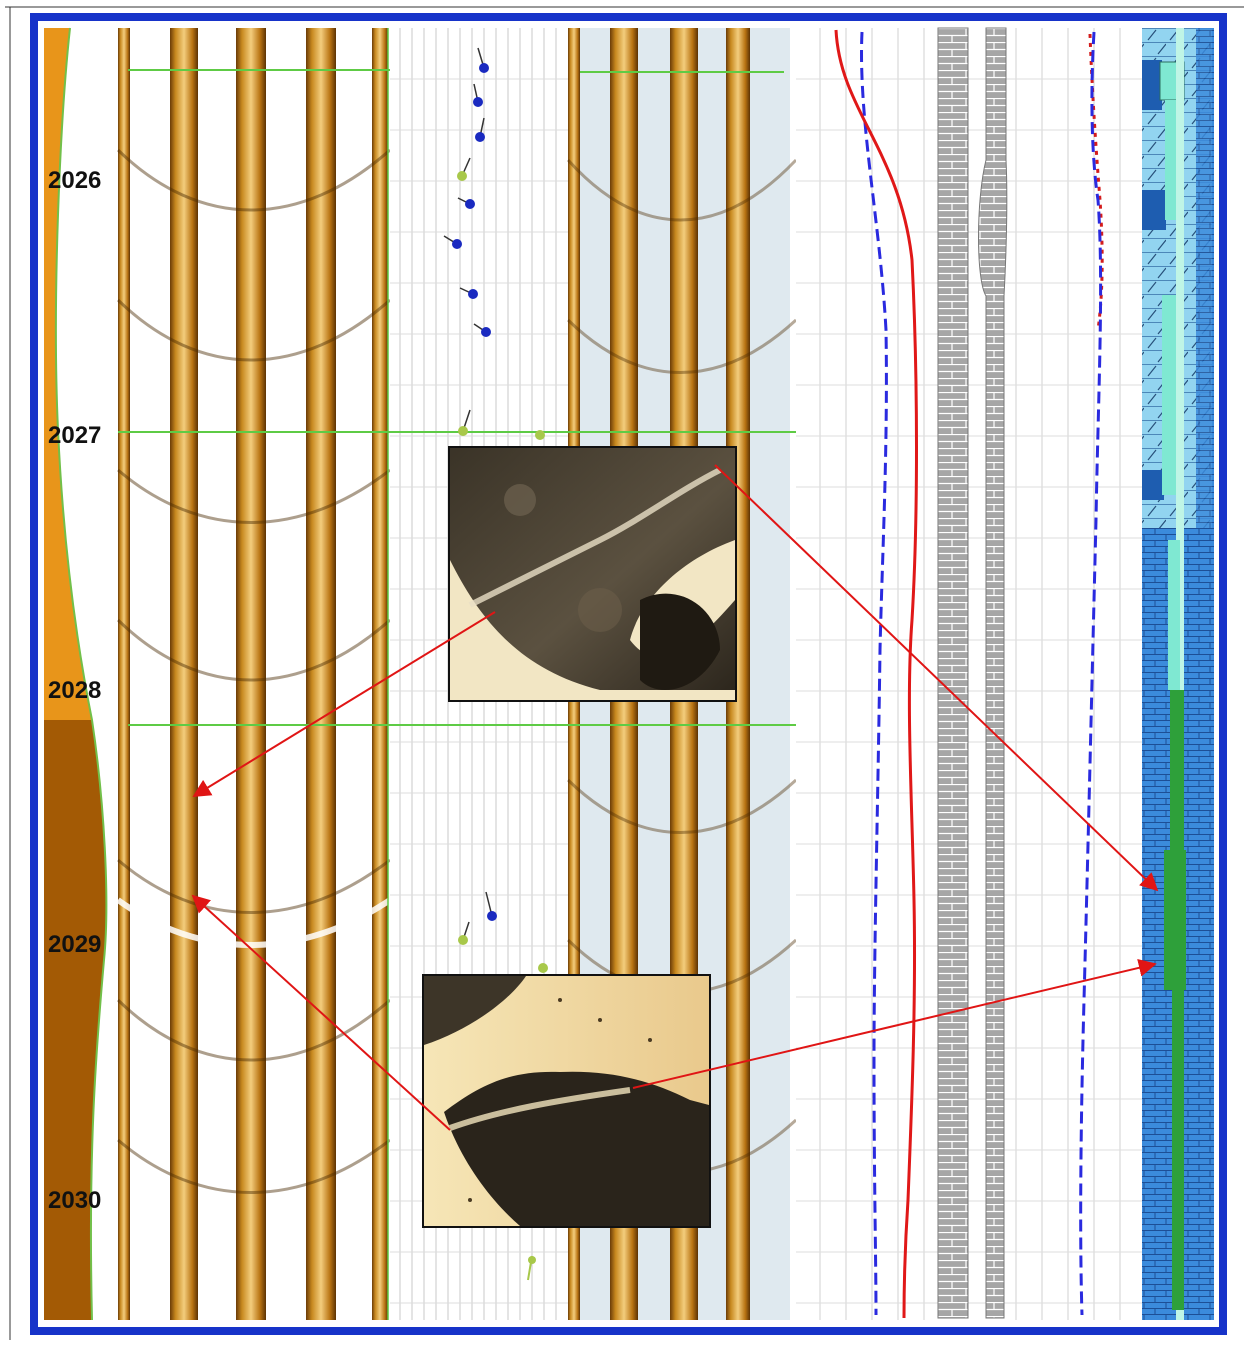 This screenshot has width=1249, height=1345. What do you see at coordinates (1096, 182) in the screenshot?
I see `curve-red-dotted` at bounding box center [1096, 182].